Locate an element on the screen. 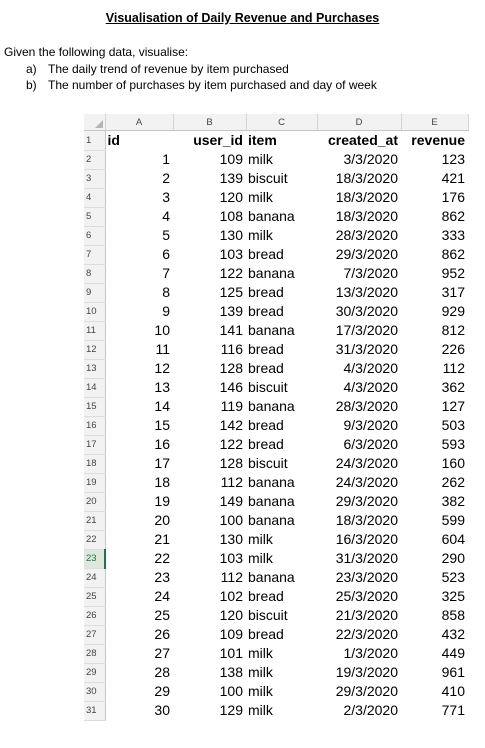 The height and width of the screenshot is (748, 485). cell: 26 is located at coordinates (162, 634).